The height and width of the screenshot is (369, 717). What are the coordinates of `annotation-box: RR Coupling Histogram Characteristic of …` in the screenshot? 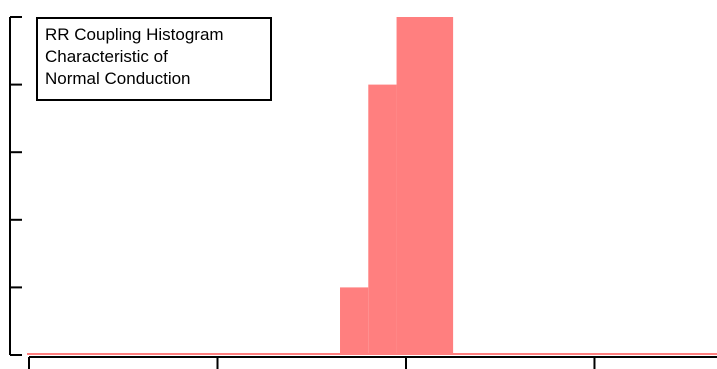 It's located at (154, 59).